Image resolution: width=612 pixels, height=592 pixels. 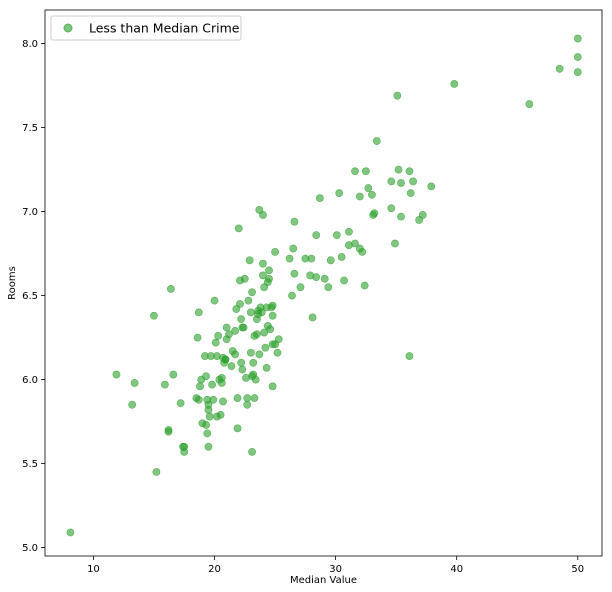 What do you see at coordinates (93, 569) in the screenshot?
I see `x-tick-label: 10` at bounding box center [93, 569].